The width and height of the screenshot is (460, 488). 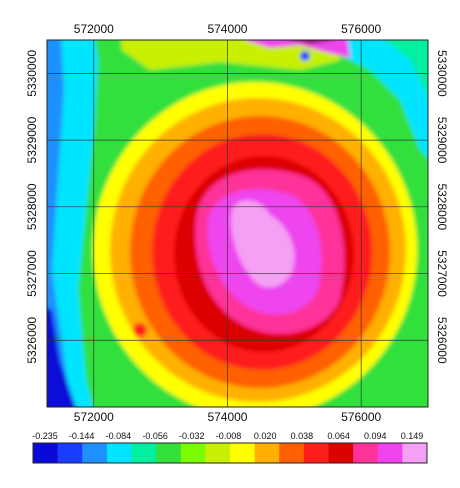 What do you see at coordinates (302, 436) in the screenshot?
I see `colorbar-label: 0.038` at bounding box center [302, 436].